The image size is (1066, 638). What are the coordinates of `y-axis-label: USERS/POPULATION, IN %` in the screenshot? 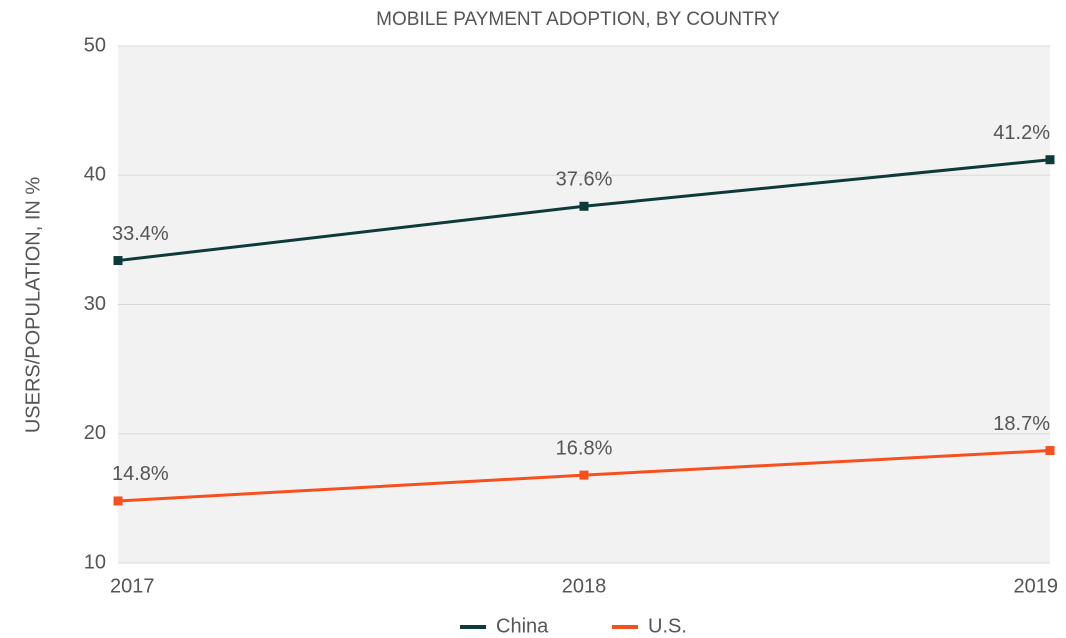 It's located at (33, 305).